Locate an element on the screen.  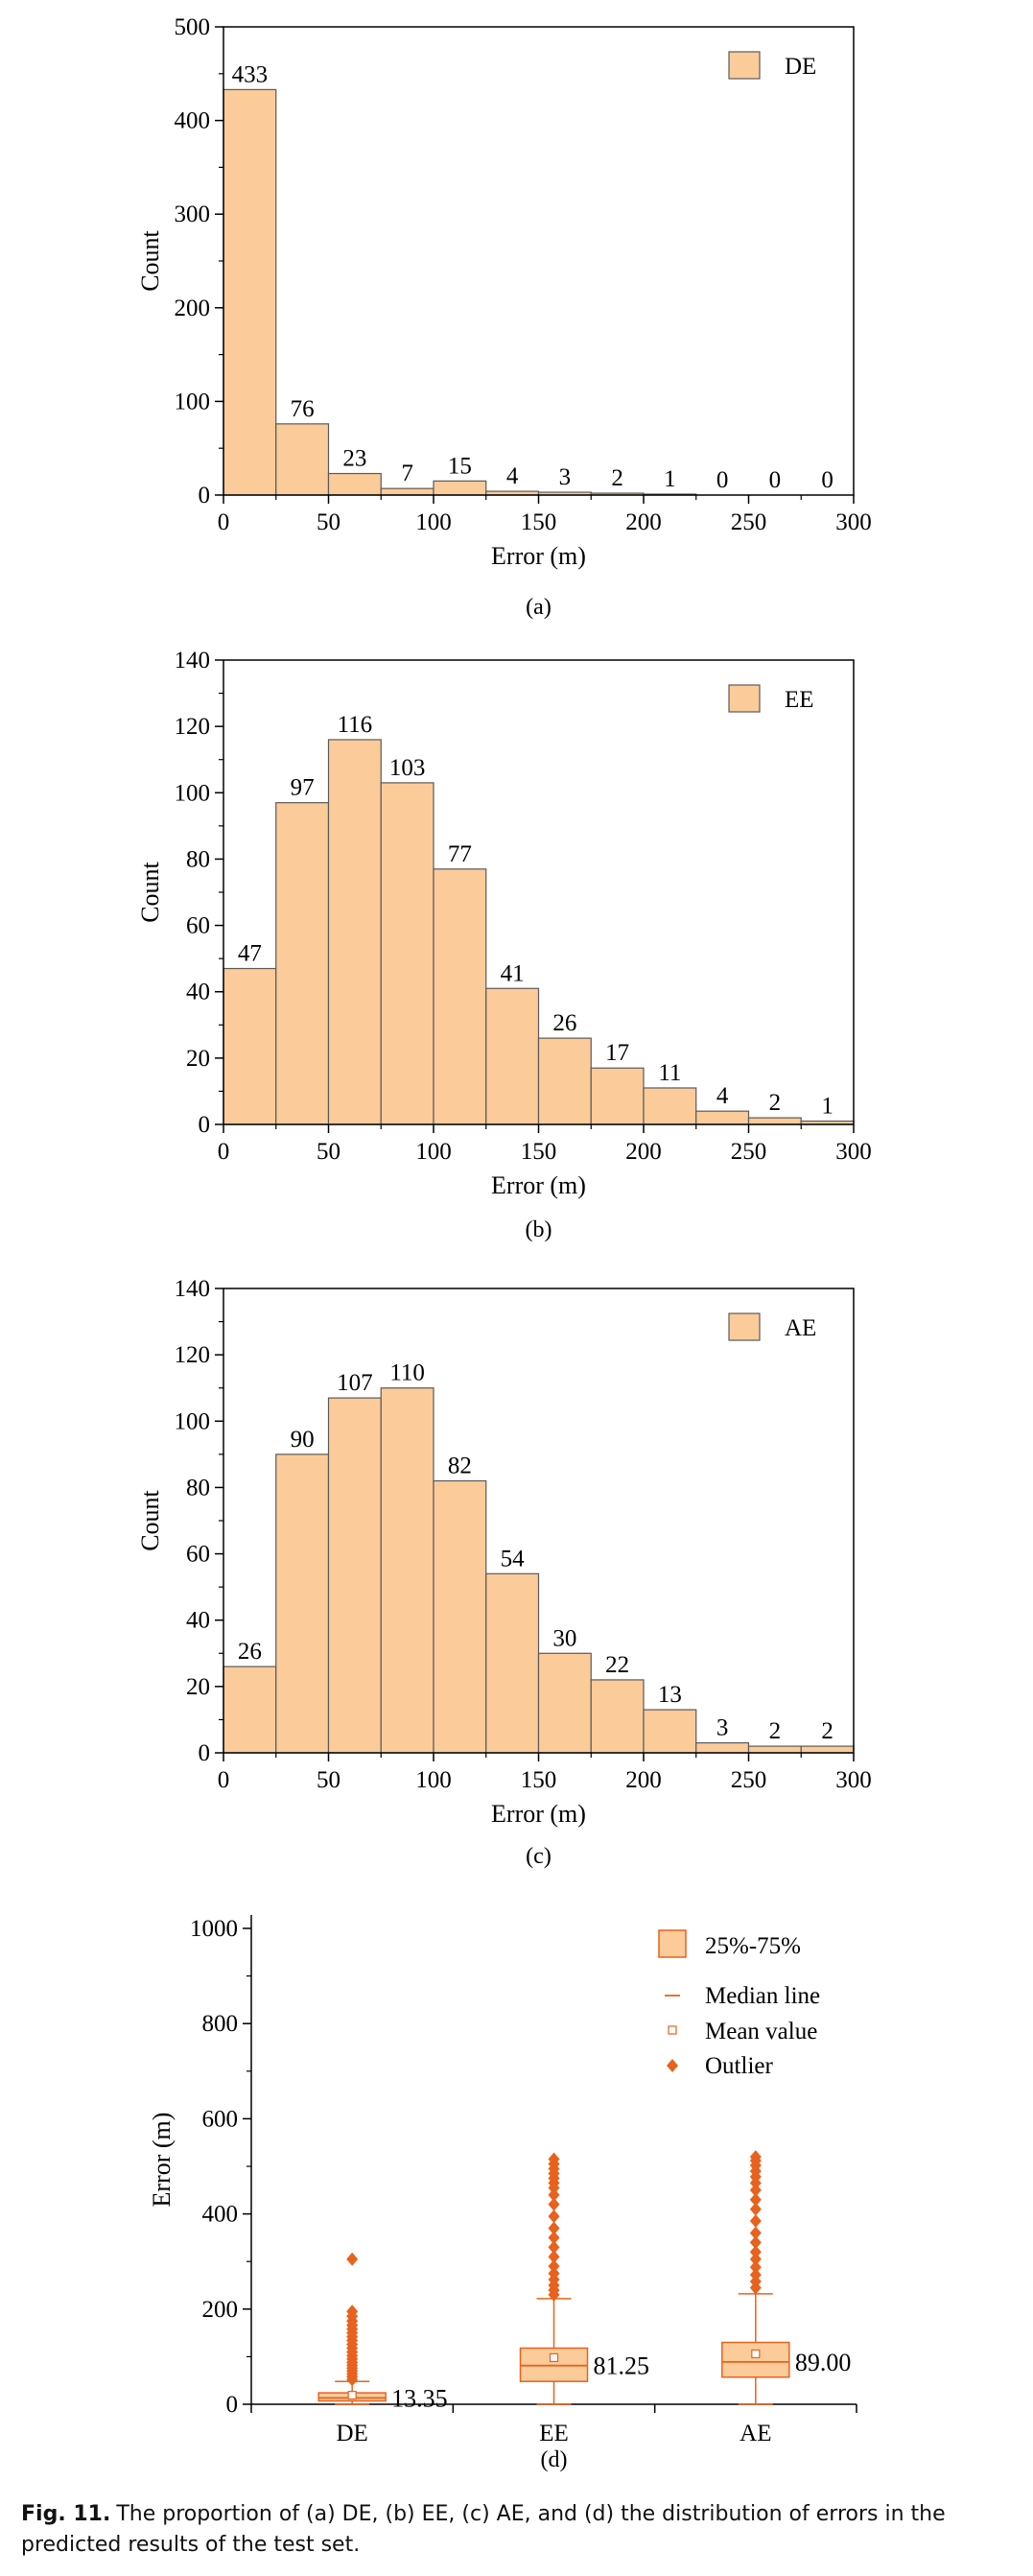
bar-value-label: 2 is located at coordinates (617, 478).